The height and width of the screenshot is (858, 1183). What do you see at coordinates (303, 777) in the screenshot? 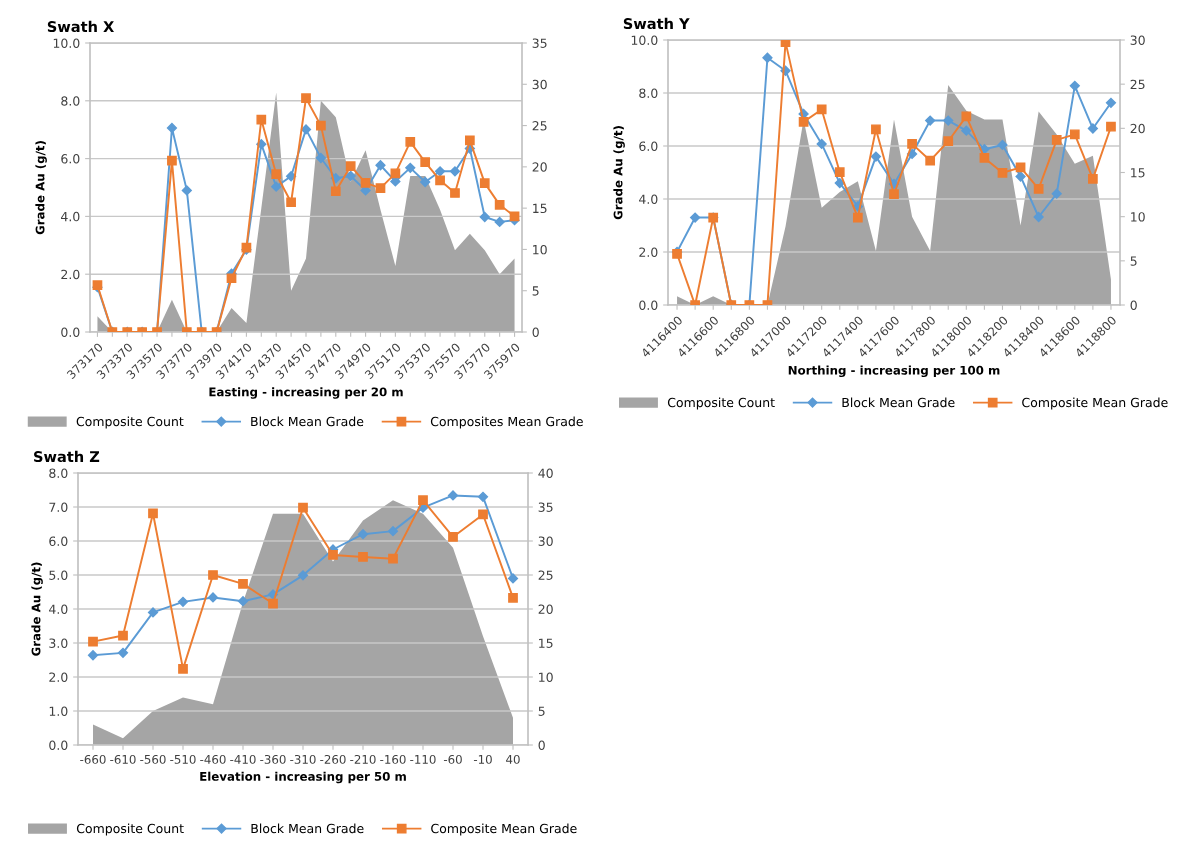
I see `x-axis-title: Elevation - increasing per 50 m` at bounding box center [303, 777].